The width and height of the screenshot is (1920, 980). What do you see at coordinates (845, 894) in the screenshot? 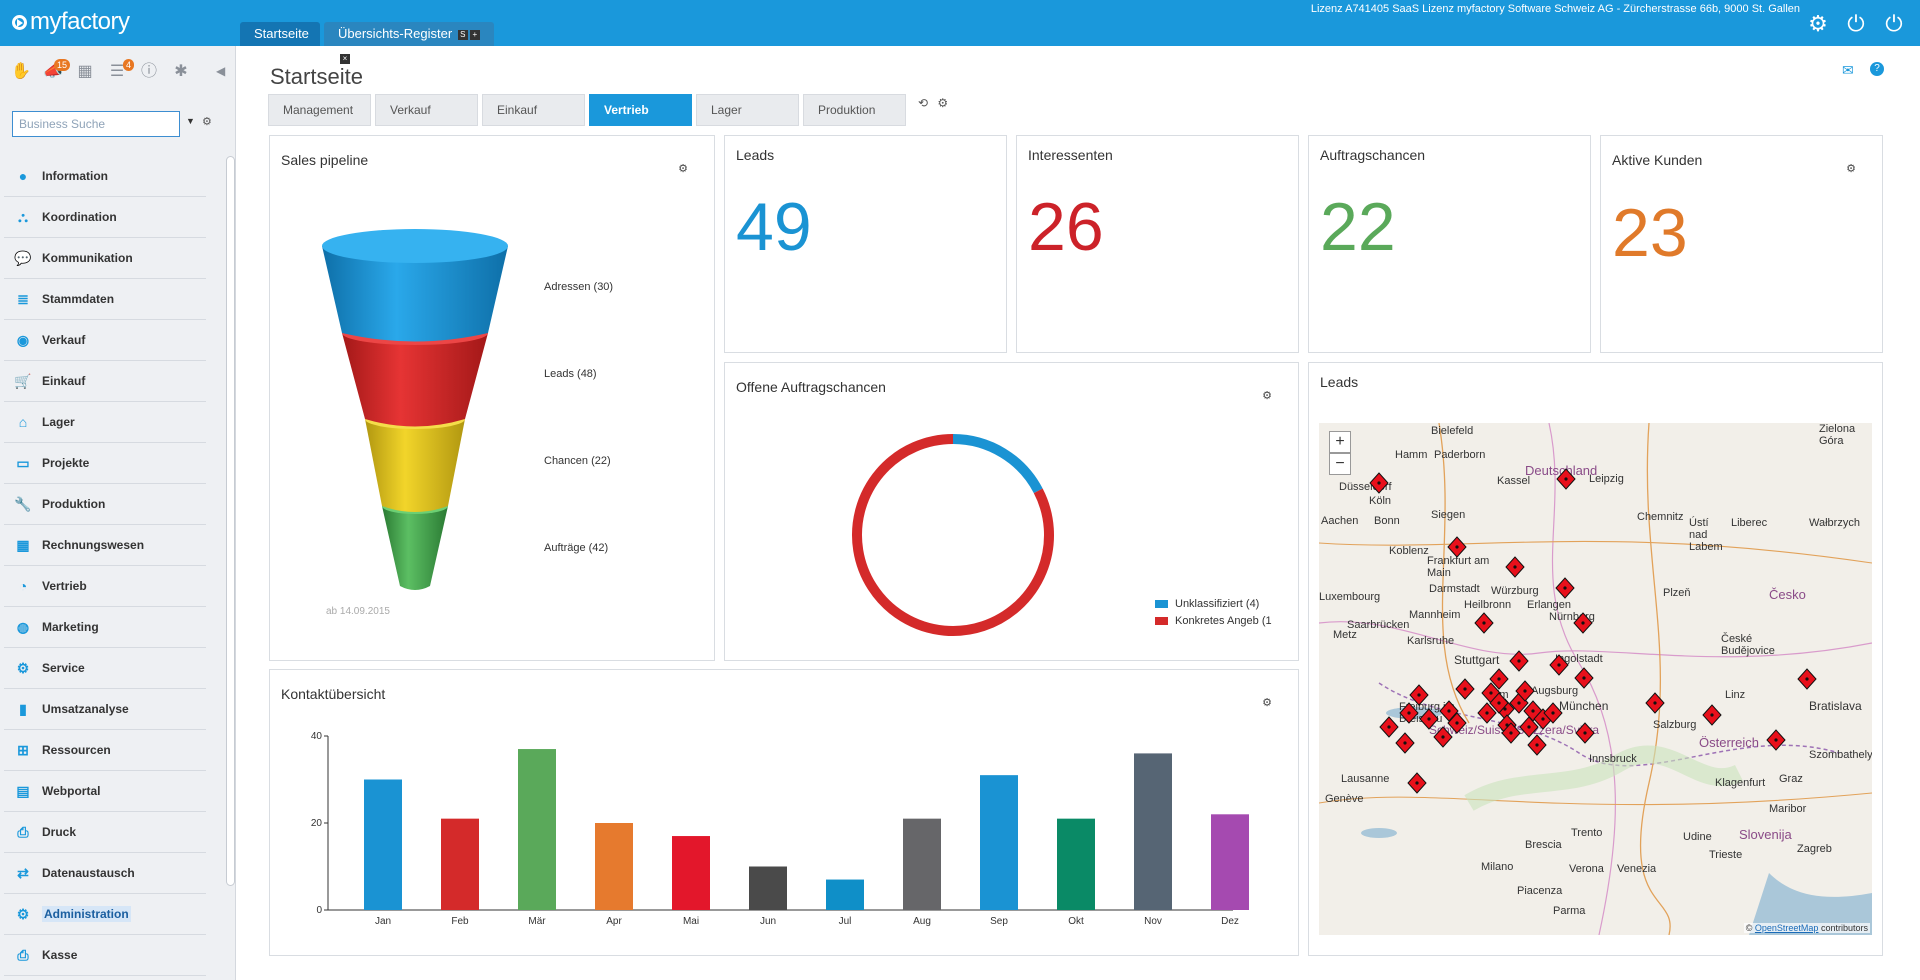
I see `bar-jul` at bounding box center [845, 894].